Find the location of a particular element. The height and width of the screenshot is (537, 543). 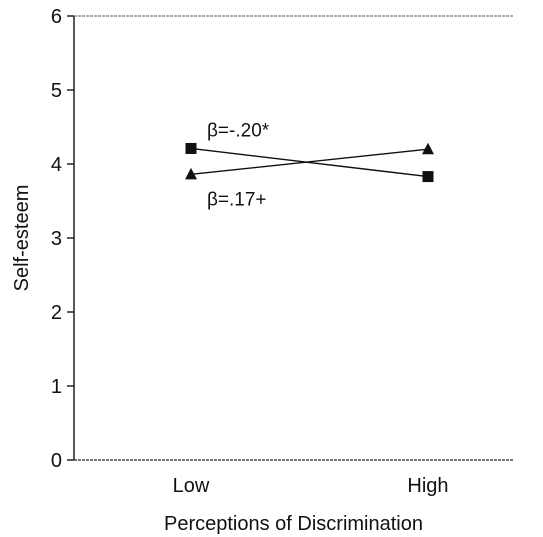

y-tick-label: 1 is located at coordinates (56, 387).